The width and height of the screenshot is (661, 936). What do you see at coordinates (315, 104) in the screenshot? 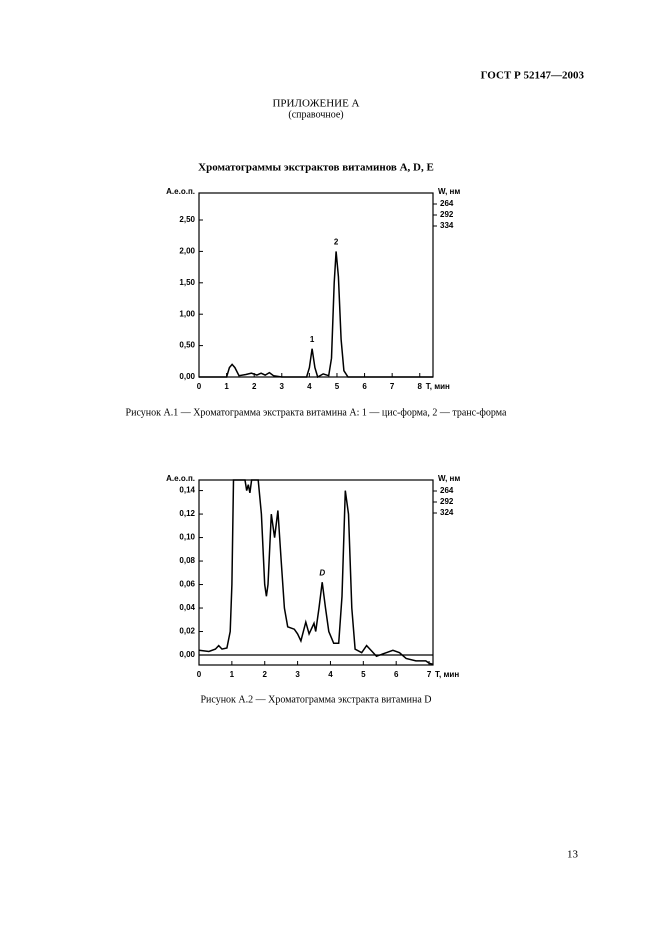
I see `appendix-title: ПРИЛОЖЕНИЕ А` at bounding box center [315, 104].